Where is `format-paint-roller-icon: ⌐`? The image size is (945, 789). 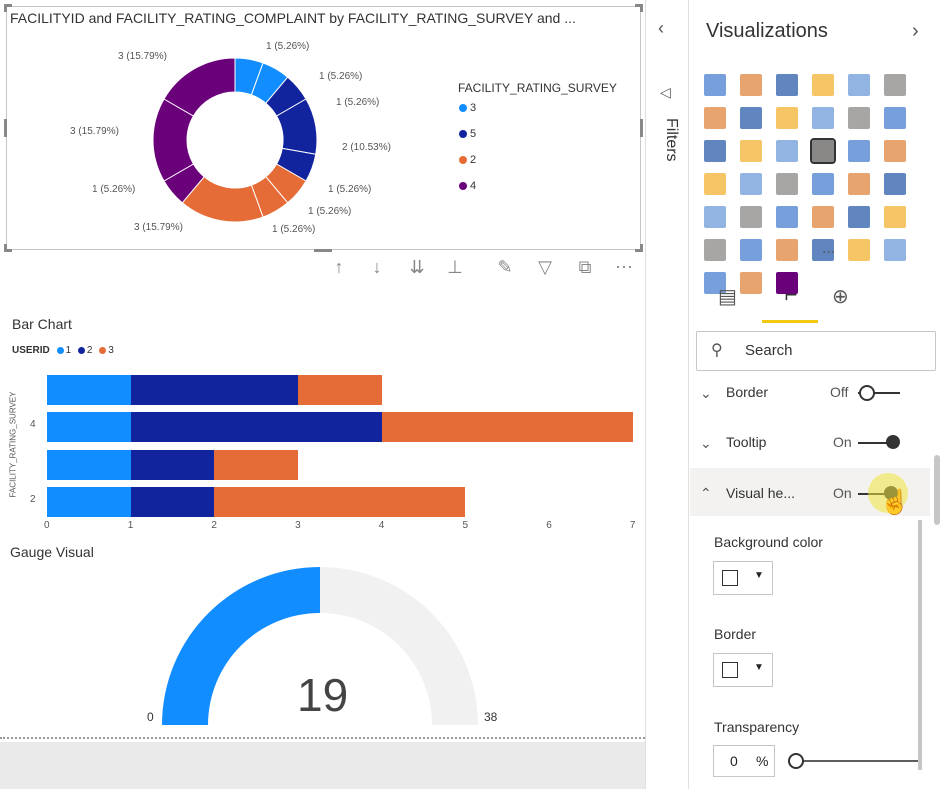 format-paint-roller-icon: ⌐ is located at coordinates (791, 294).